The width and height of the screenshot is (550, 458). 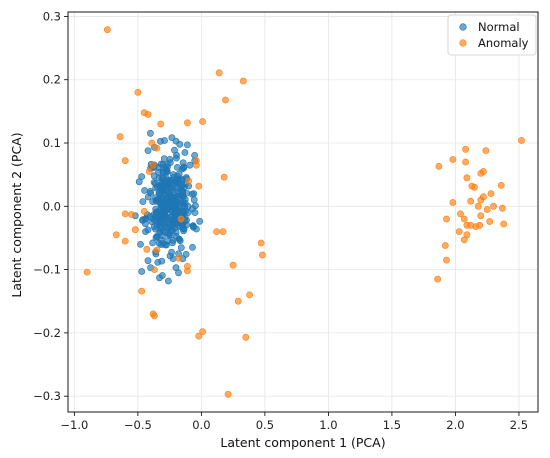 What do you see at coordinates (52, 206) in the screenshot?
I see `y-tick-label: 0.0` at bounding box center [52, 206].